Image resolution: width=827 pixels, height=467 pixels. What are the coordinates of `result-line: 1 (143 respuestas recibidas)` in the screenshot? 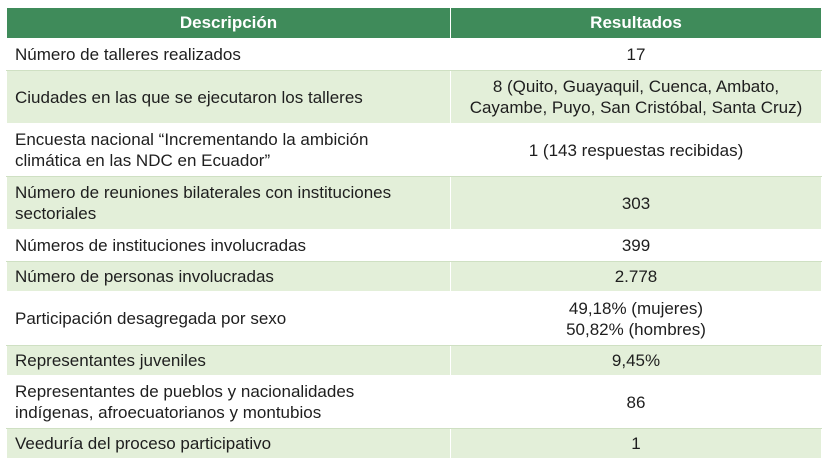 It's located at (636, 150).